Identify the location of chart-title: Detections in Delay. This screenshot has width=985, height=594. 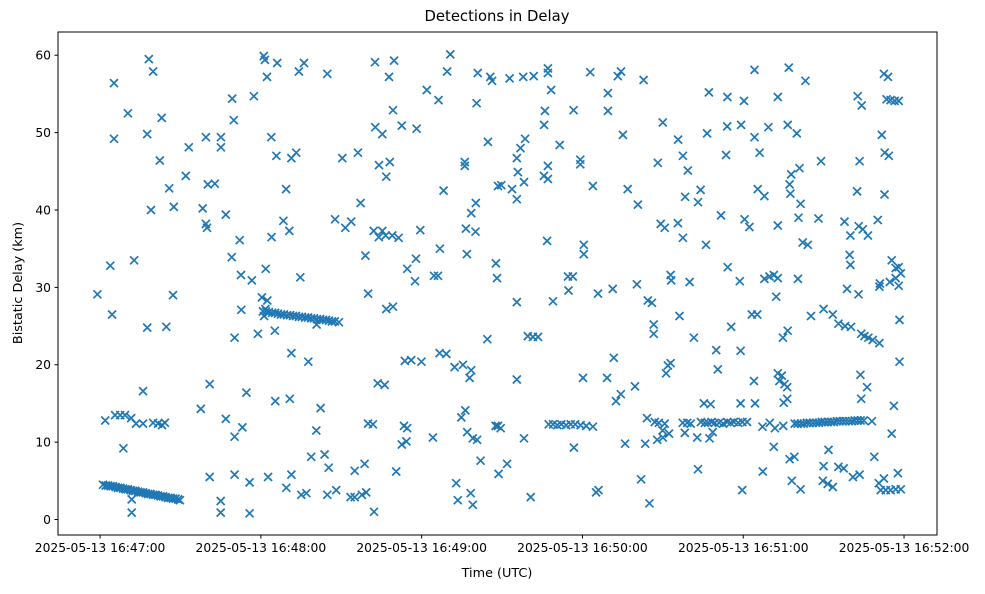
(497, 16).